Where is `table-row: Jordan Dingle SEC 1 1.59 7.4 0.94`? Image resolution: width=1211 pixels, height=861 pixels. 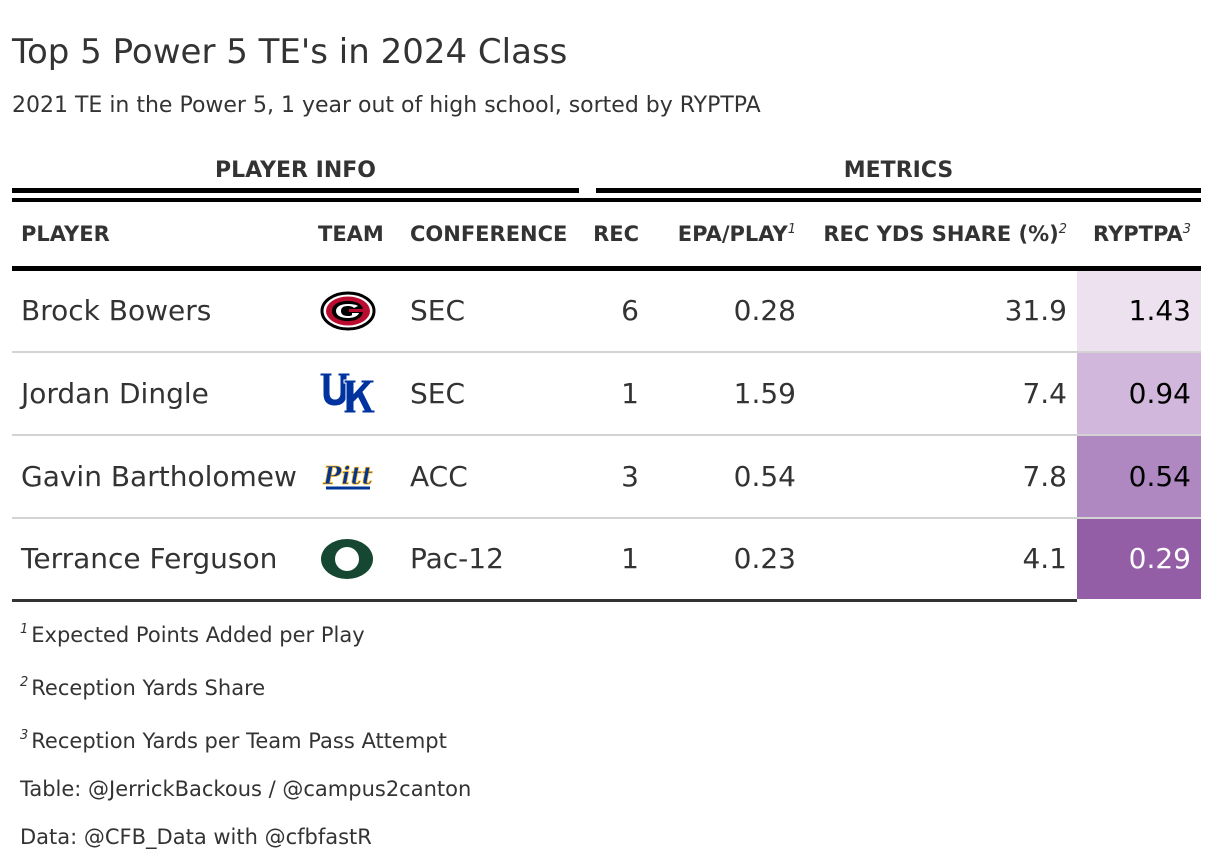
table-row: Jordan Dingle SEC 1 1.59 7.4 0.94 is located at coordinates (606, 393).